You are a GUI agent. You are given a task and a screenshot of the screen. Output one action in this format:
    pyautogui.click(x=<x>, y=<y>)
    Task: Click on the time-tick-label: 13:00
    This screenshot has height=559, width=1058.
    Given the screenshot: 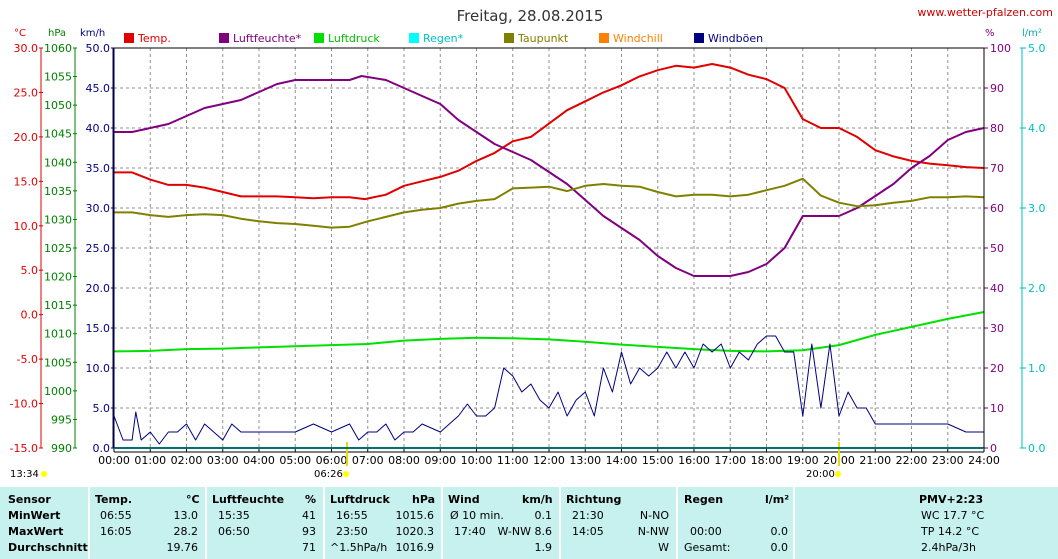 What is the action you would take?
    pyautogui.click(x=585, y=460)
    